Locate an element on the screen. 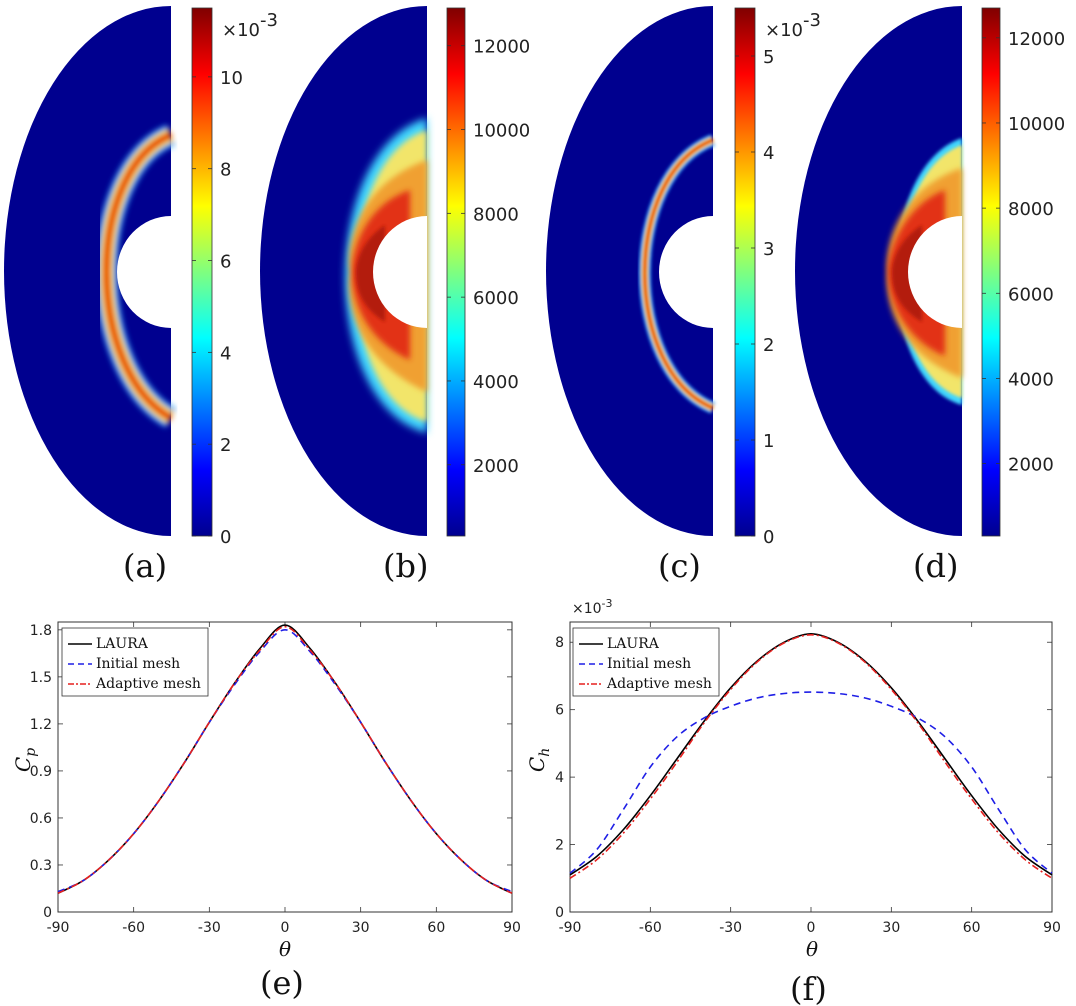 Image resolution: width=1076 pixels, height=1006 pixels. legend-e-initial-label: Initial mesh is located at coordinates (138, 664).